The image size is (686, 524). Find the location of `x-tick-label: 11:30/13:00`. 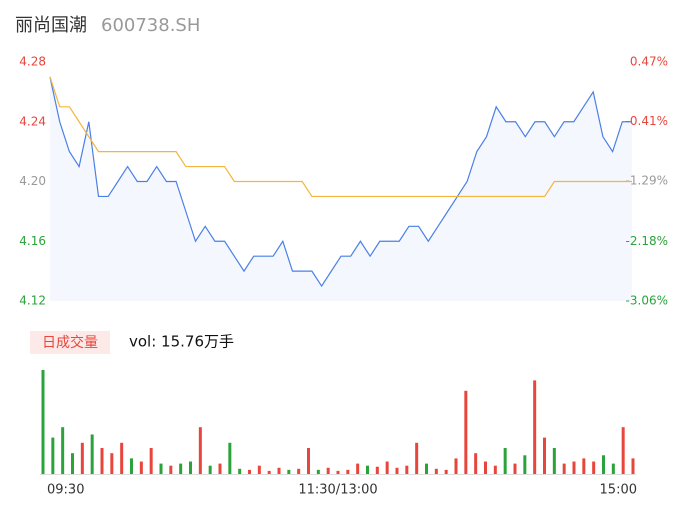

x-tick-label: 11:30/13:00 is located at coordinates (337, 490).